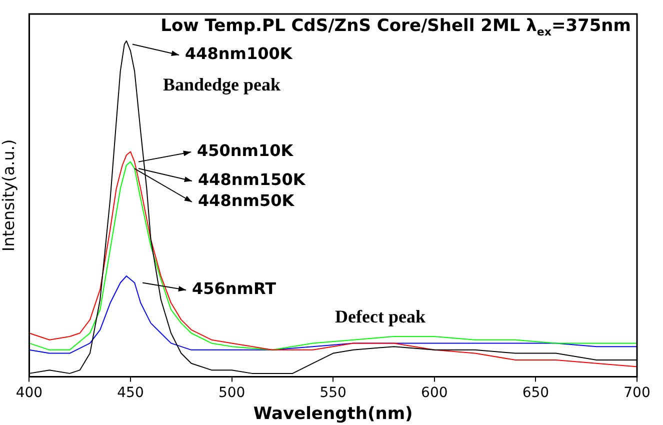 The image size is (663, 425). Describe the element at coordinates (333, 414) in the screenshot. I see `x-axis-title: Wavelength(nm)` at that location.